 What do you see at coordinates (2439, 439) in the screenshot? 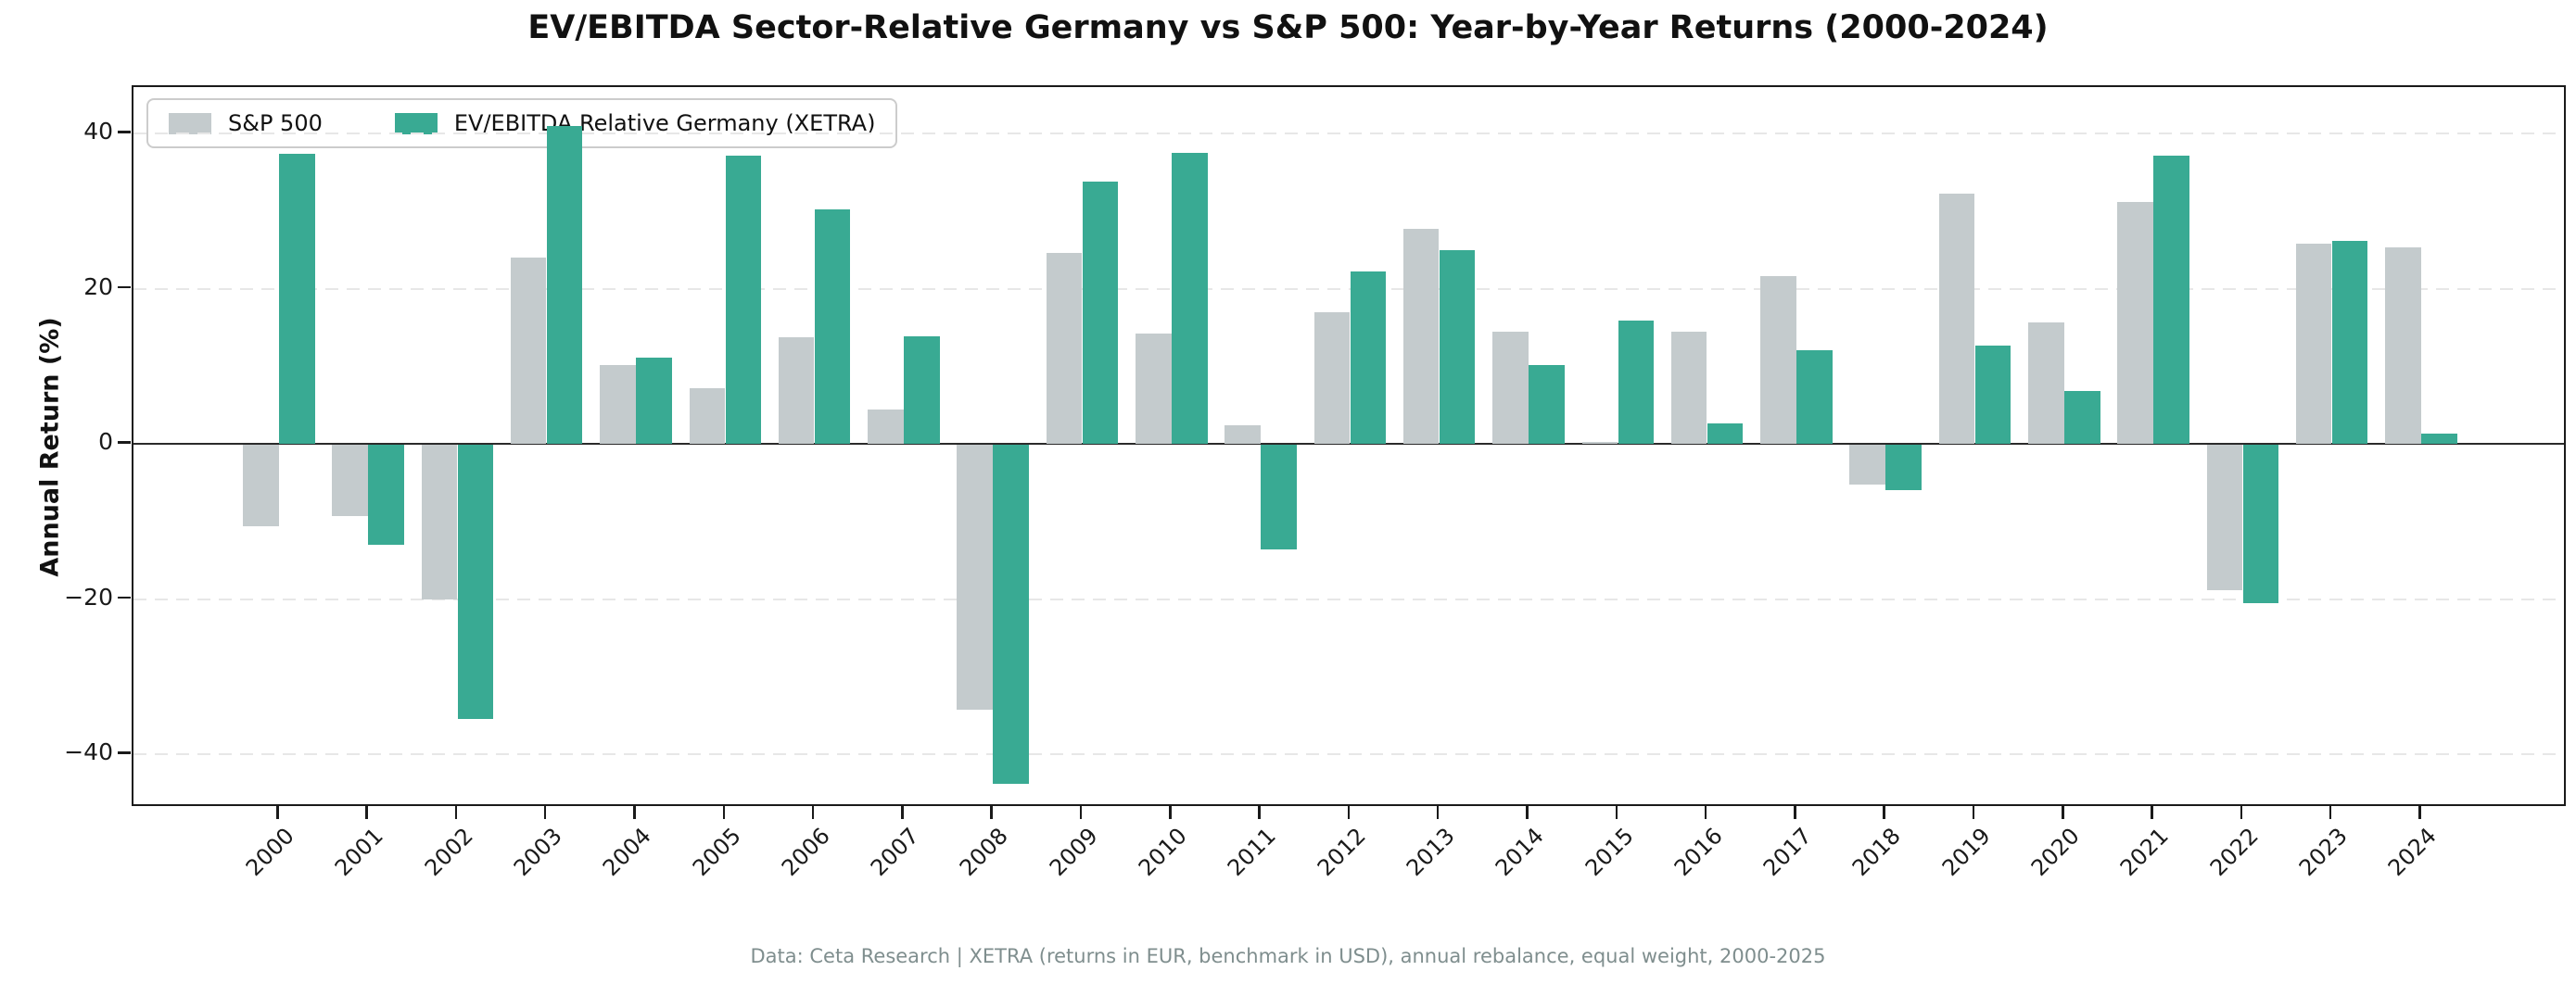
I see `bar-germany-2024` at bounding box center [2439, 439].